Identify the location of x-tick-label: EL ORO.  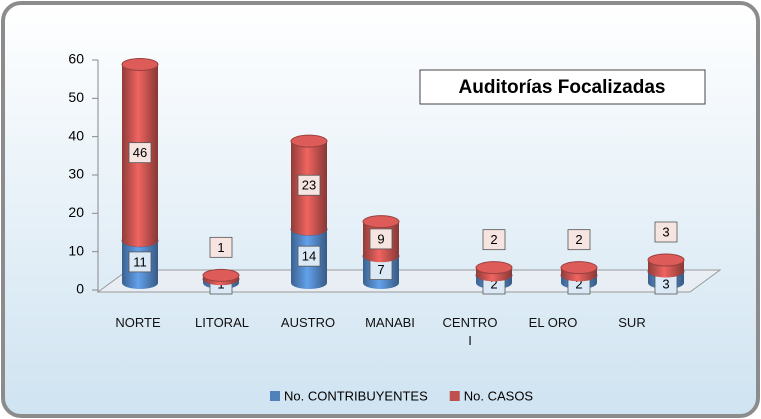
(553, 322).